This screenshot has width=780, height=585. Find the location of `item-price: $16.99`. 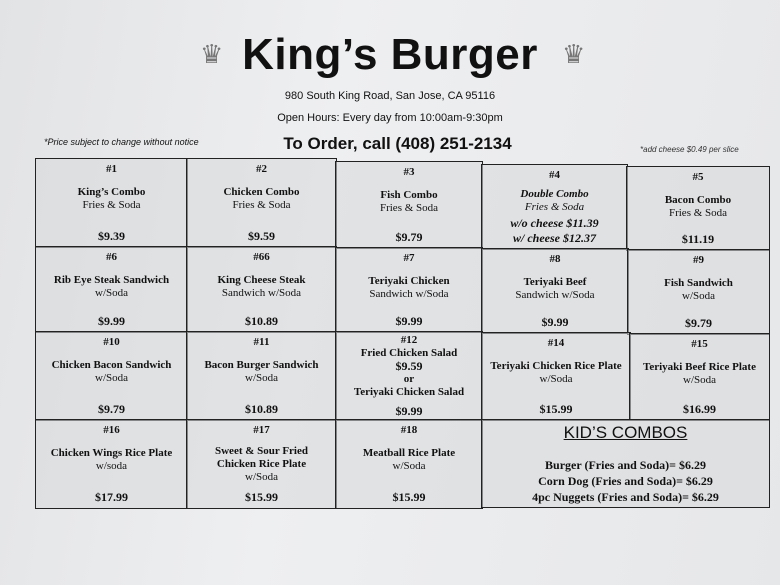

item-price: $16.99 is located at coordinates (699, 409).